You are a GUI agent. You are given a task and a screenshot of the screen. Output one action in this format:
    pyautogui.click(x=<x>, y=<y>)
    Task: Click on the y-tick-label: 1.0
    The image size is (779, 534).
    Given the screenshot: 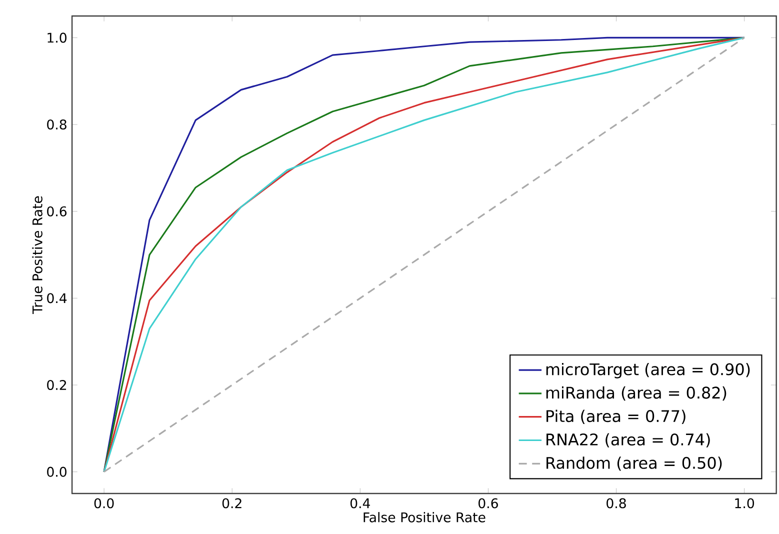 What is the action you would take?
    pyautogui.click(x=57, y=37)
    